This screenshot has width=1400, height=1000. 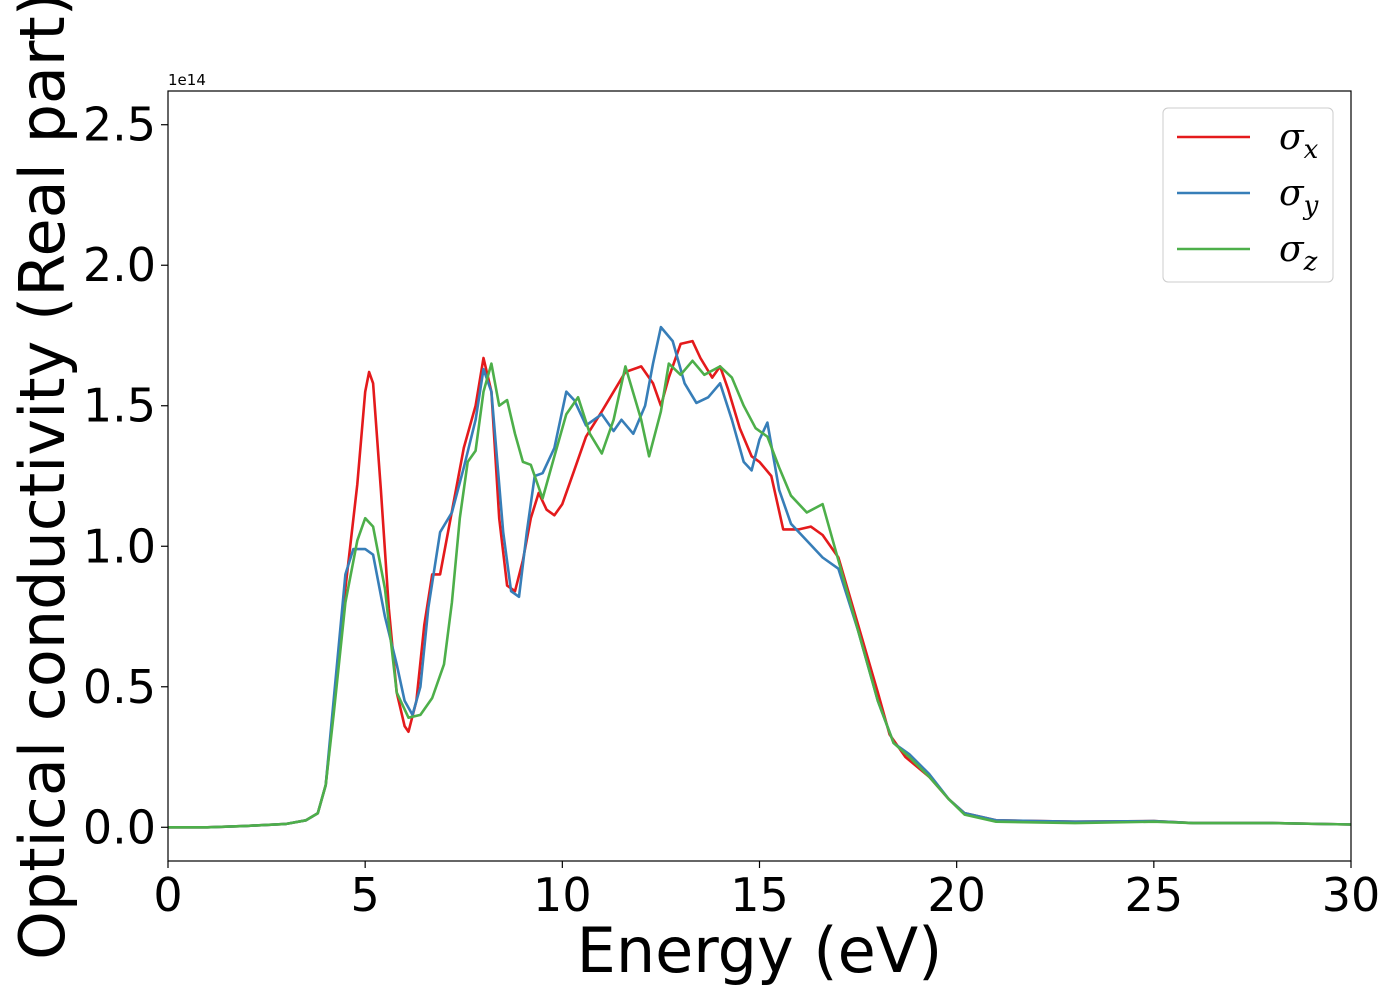 I want to click on y-tick-label: 0.0, so click(x=119, y=827).